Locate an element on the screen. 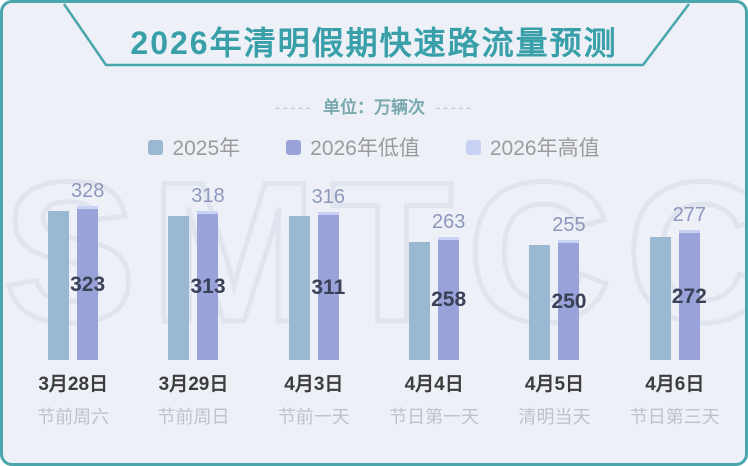  day-desc-label: 清明当天 is located at coordinates (554, 417).